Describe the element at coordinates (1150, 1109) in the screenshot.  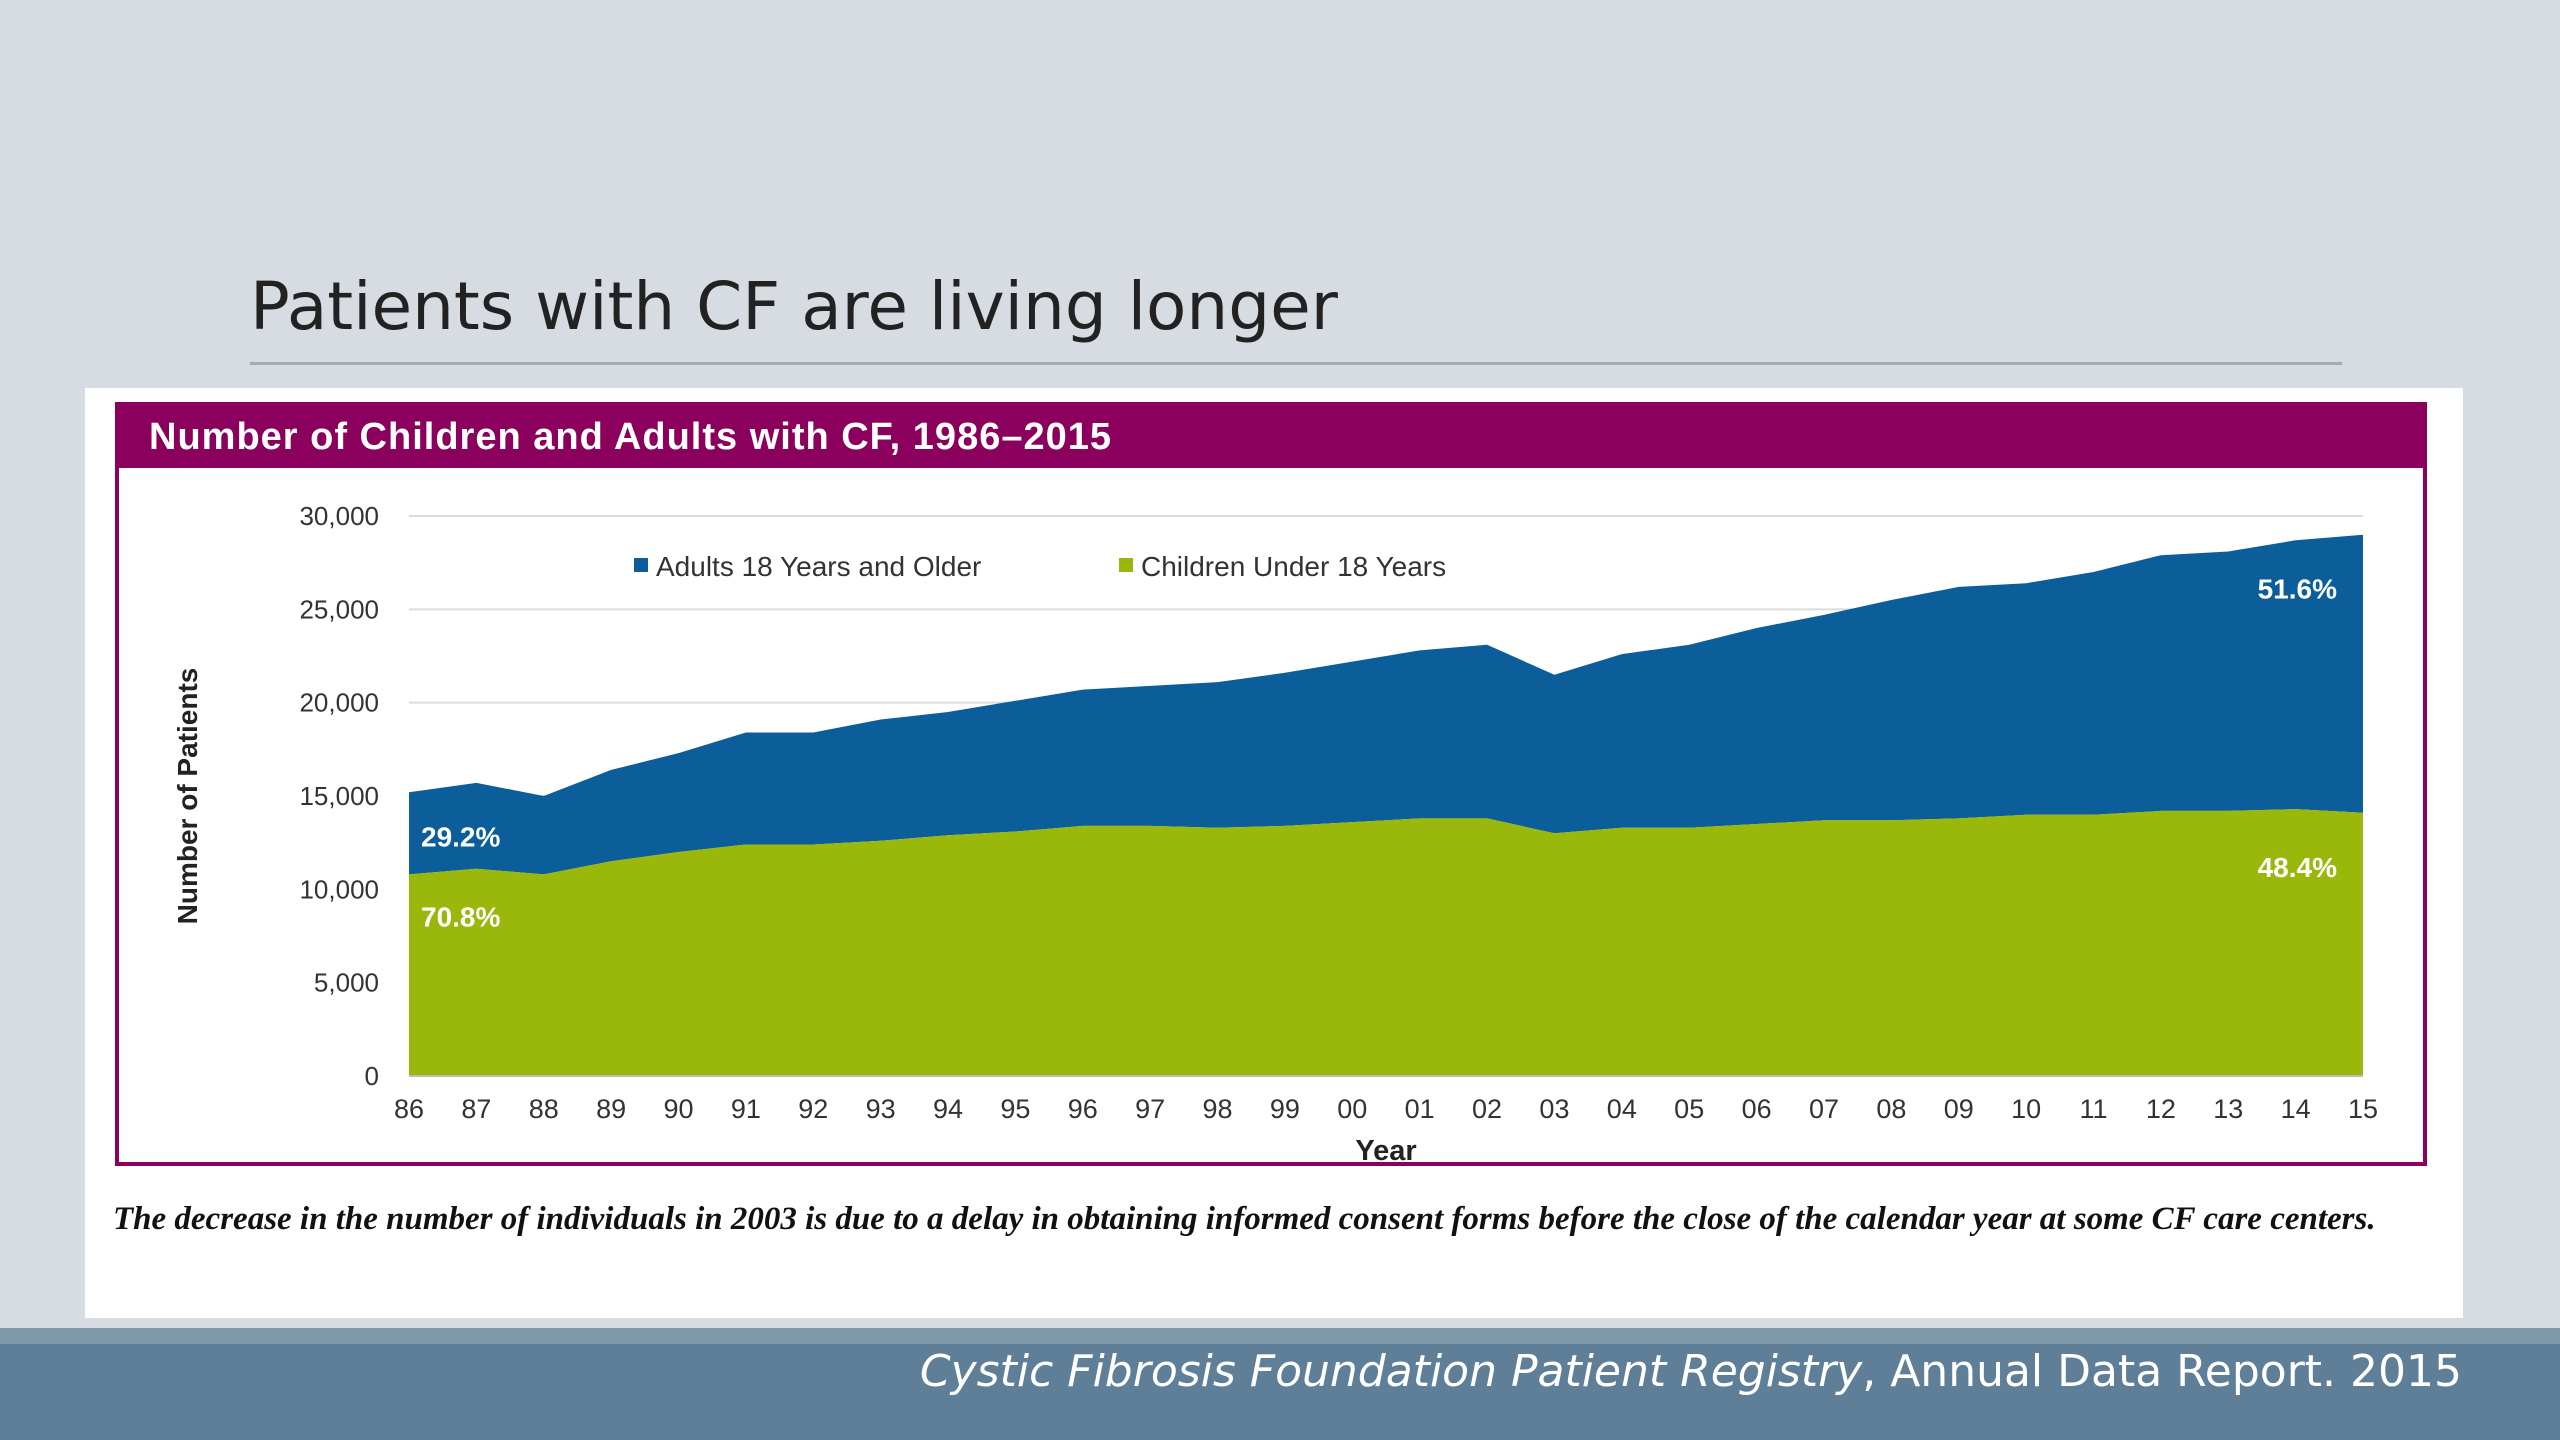
I see `x-tick-label: 97` at that location.